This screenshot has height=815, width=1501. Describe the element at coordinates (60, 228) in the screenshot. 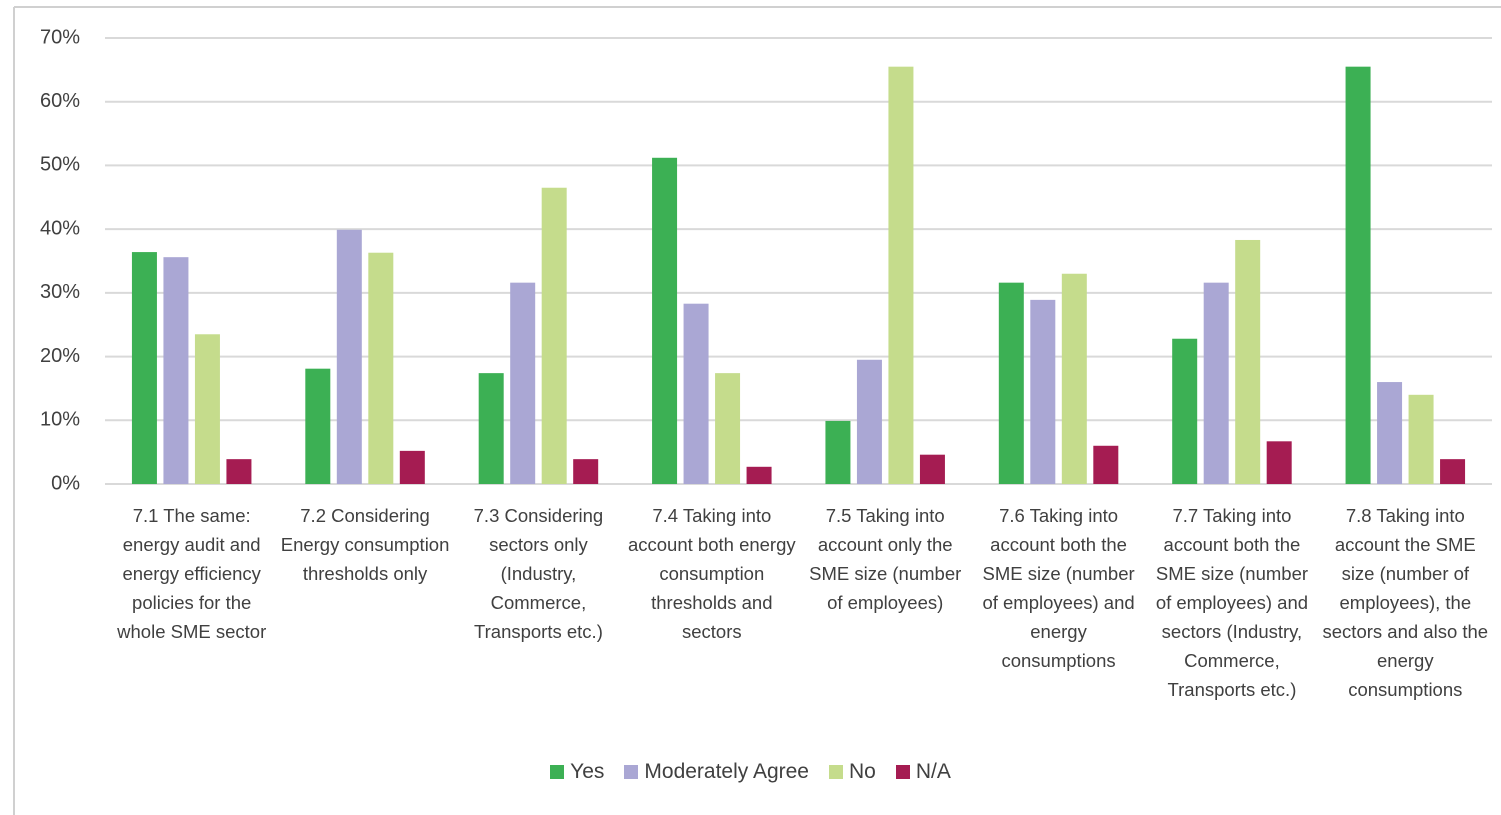

I see `y-tick-label: 40%` at that location.